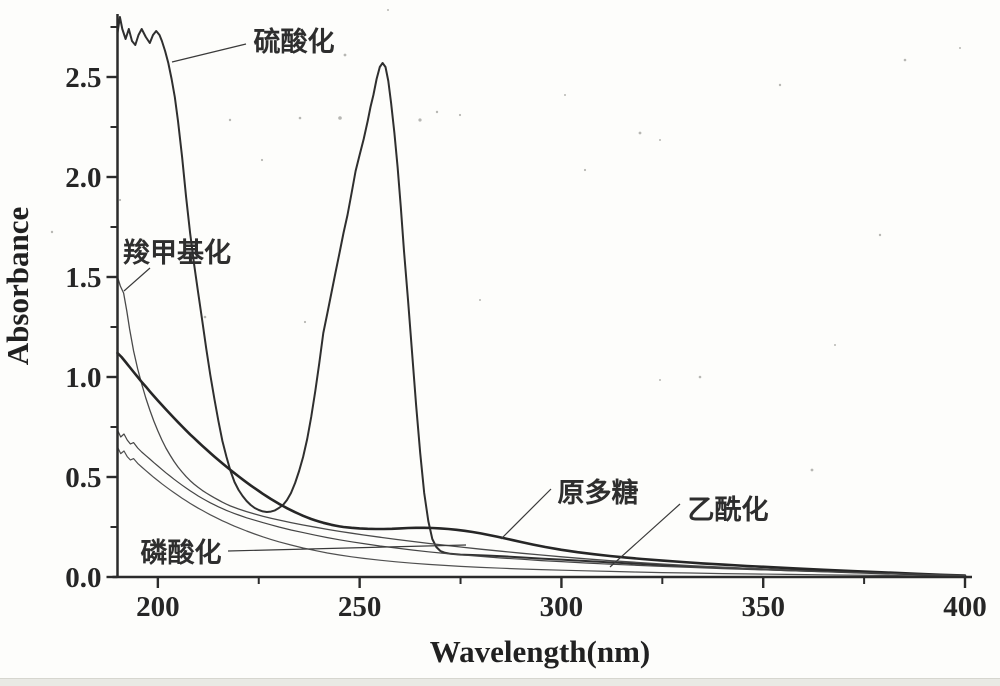 The image size is (1000, 686). Describe the element at coordinates (728, 510) in the screenshot. I see `annotation-label-acetylated: 乙酰化` at that location.